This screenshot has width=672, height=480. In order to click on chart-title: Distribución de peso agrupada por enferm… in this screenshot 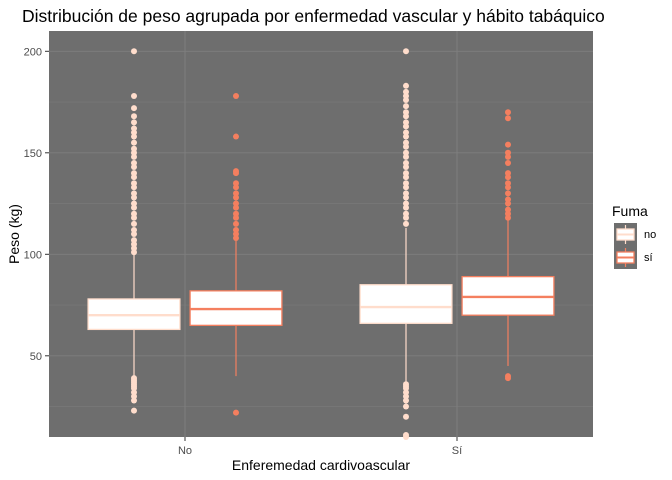, I will do `click(313, 16)`.